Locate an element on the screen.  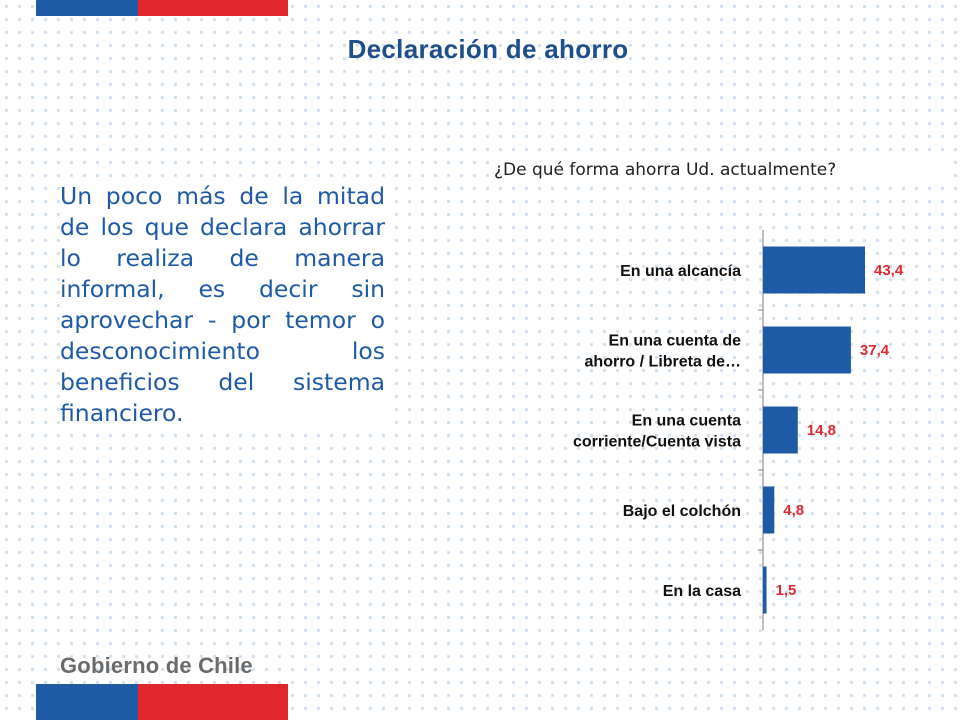
category-label: Bajo el colchón is located at coordinates (682, 511).